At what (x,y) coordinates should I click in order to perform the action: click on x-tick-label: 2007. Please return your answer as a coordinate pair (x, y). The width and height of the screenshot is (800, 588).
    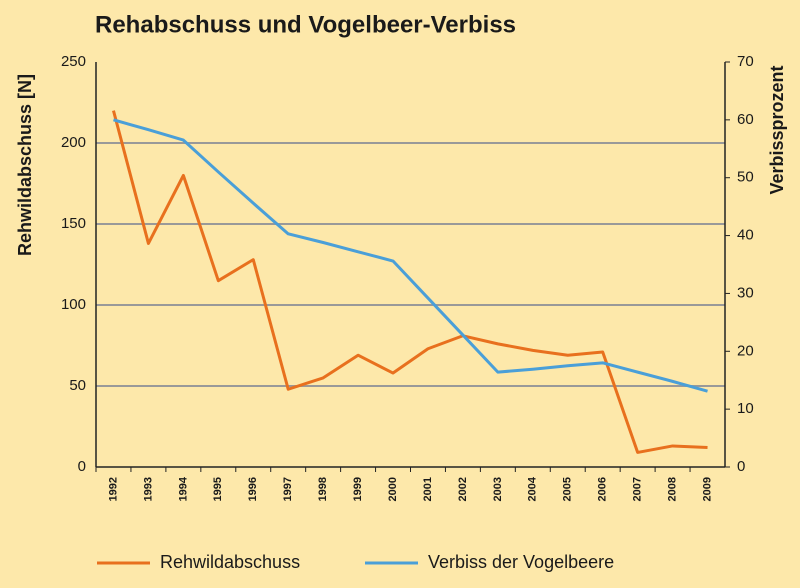
    Looking at the image, I should click on (638, 489).